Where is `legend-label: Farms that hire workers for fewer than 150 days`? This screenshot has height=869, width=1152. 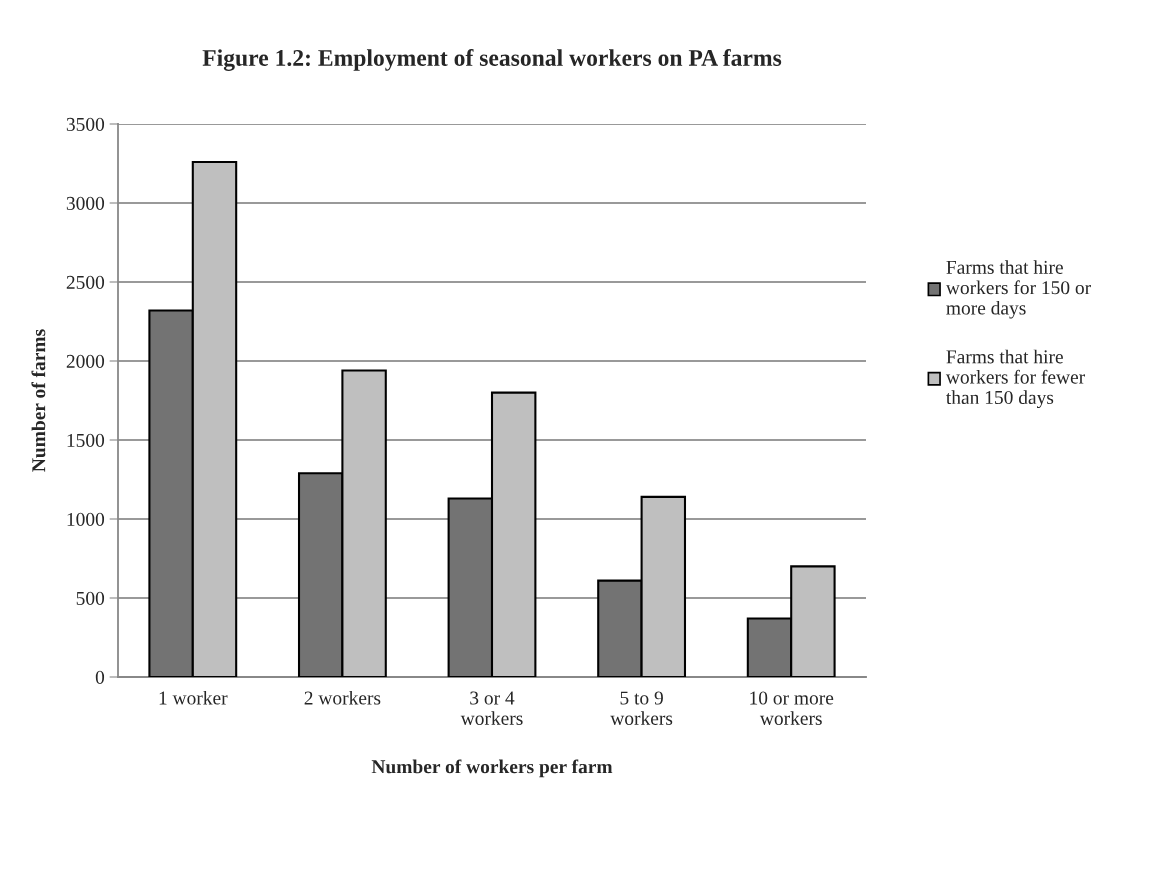
legend-label: Farms that hire workers for fewer than 150 days is located at coordinates (1015, 379).